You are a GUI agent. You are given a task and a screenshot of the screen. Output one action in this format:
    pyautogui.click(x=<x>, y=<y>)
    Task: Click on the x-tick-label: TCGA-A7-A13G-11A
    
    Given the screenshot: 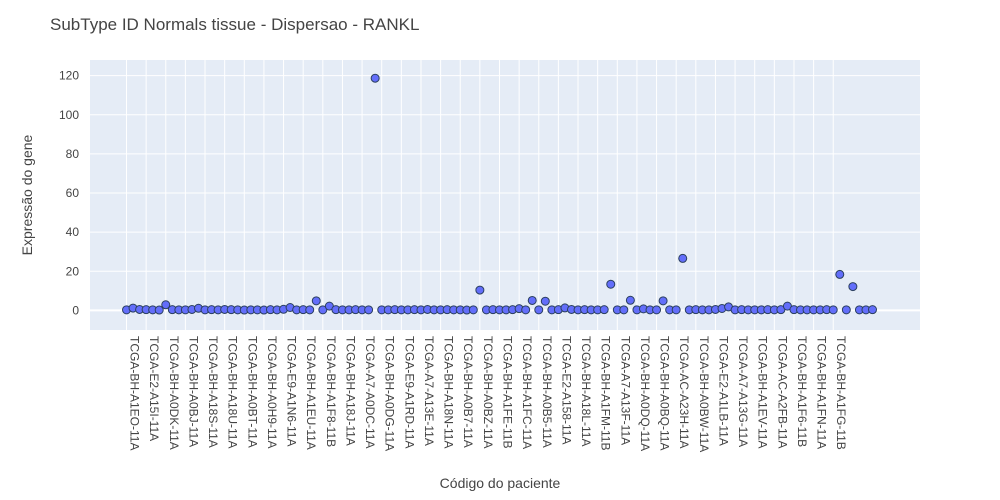 What is the action you would take?
    pyautogui.click(x=743, y=391)
    